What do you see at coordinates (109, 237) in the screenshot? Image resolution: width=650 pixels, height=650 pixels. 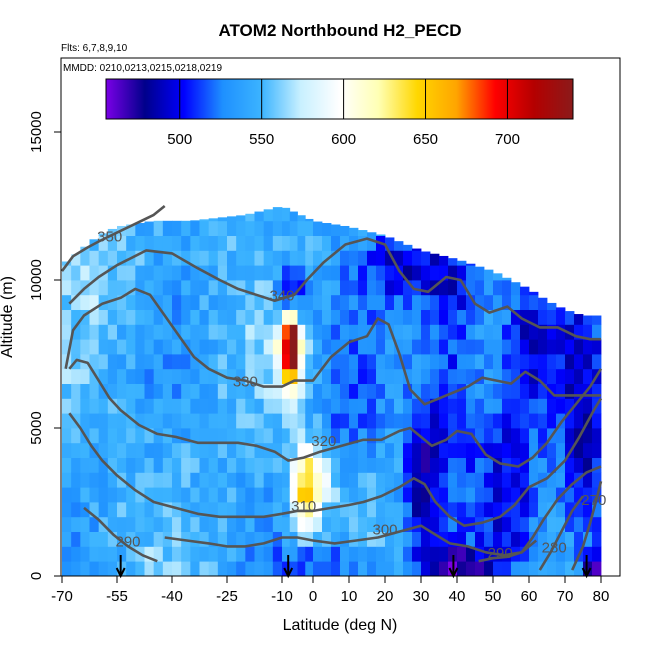 I see `contour-label-350: 350` at bounding box center [109, 237].